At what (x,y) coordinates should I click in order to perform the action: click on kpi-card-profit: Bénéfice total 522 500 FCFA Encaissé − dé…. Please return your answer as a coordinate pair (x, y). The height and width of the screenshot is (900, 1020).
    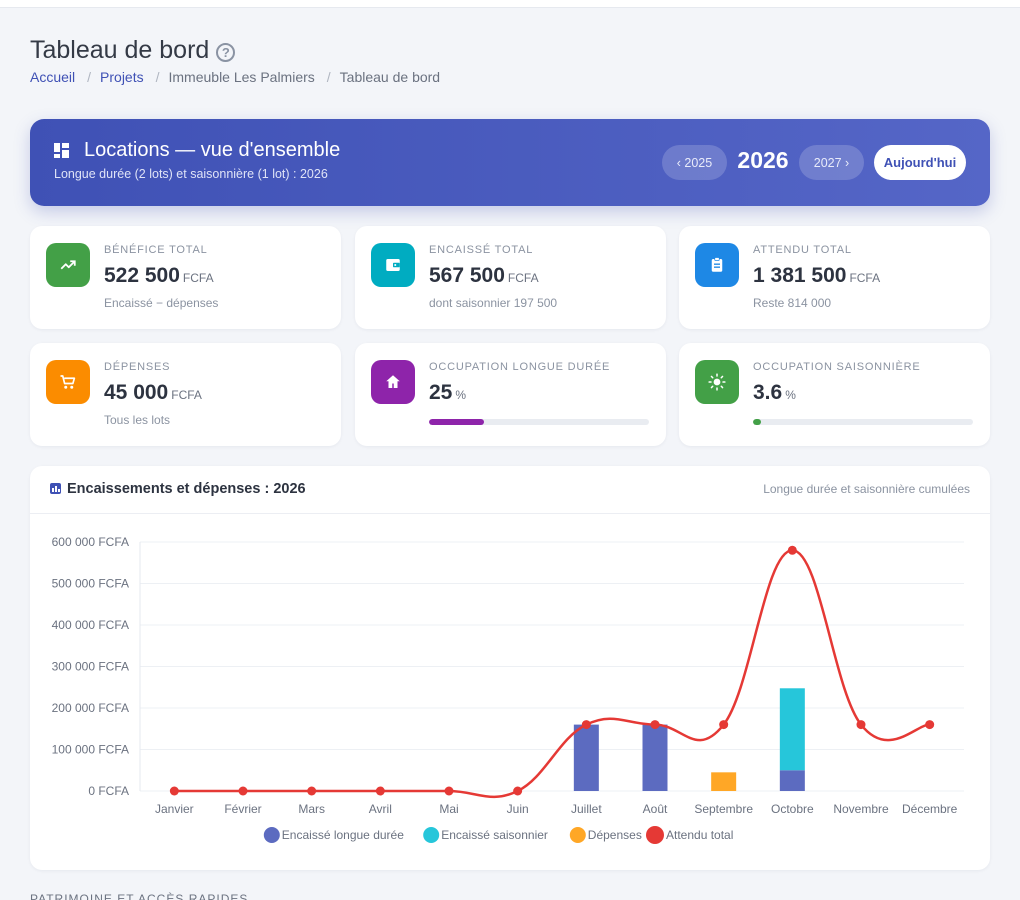
    Looking at the image, I should click on (185, 277).